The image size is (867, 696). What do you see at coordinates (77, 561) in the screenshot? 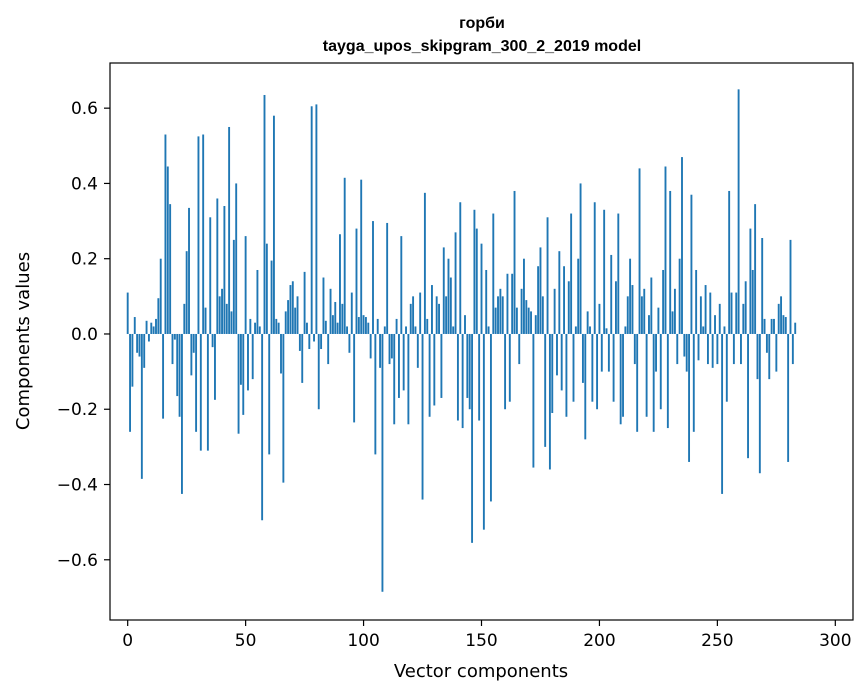
I see `y-tick-label: −0.6` at bounding box center [77, 561].